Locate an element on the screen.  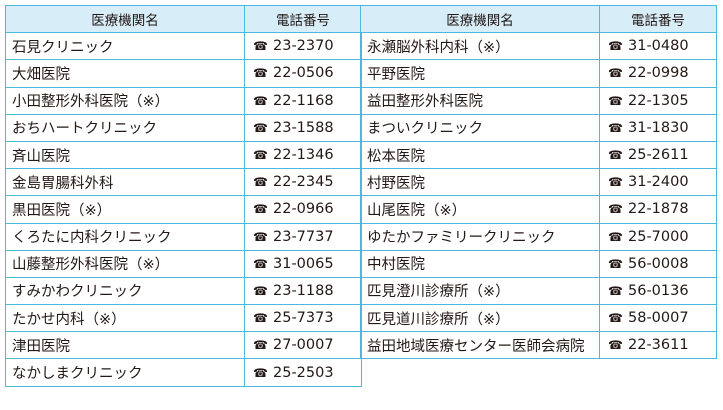
phone-cell: ☎ 22-1168 is located at coordinates (303, 100).